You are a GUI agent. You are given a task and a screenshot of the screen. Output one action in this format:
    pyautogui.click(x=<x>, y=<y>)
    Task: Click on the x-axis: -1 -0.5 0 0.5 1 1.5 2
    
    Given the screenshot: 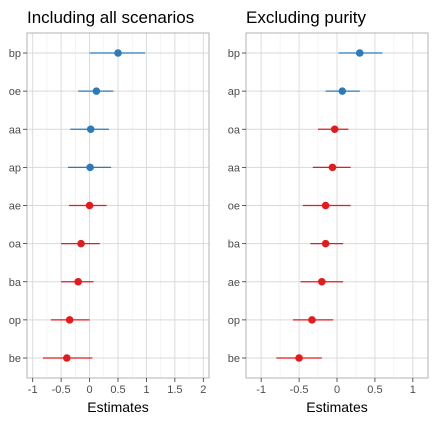 What is the action you would take?
    pyautogui.click(x=117, y=387)
    